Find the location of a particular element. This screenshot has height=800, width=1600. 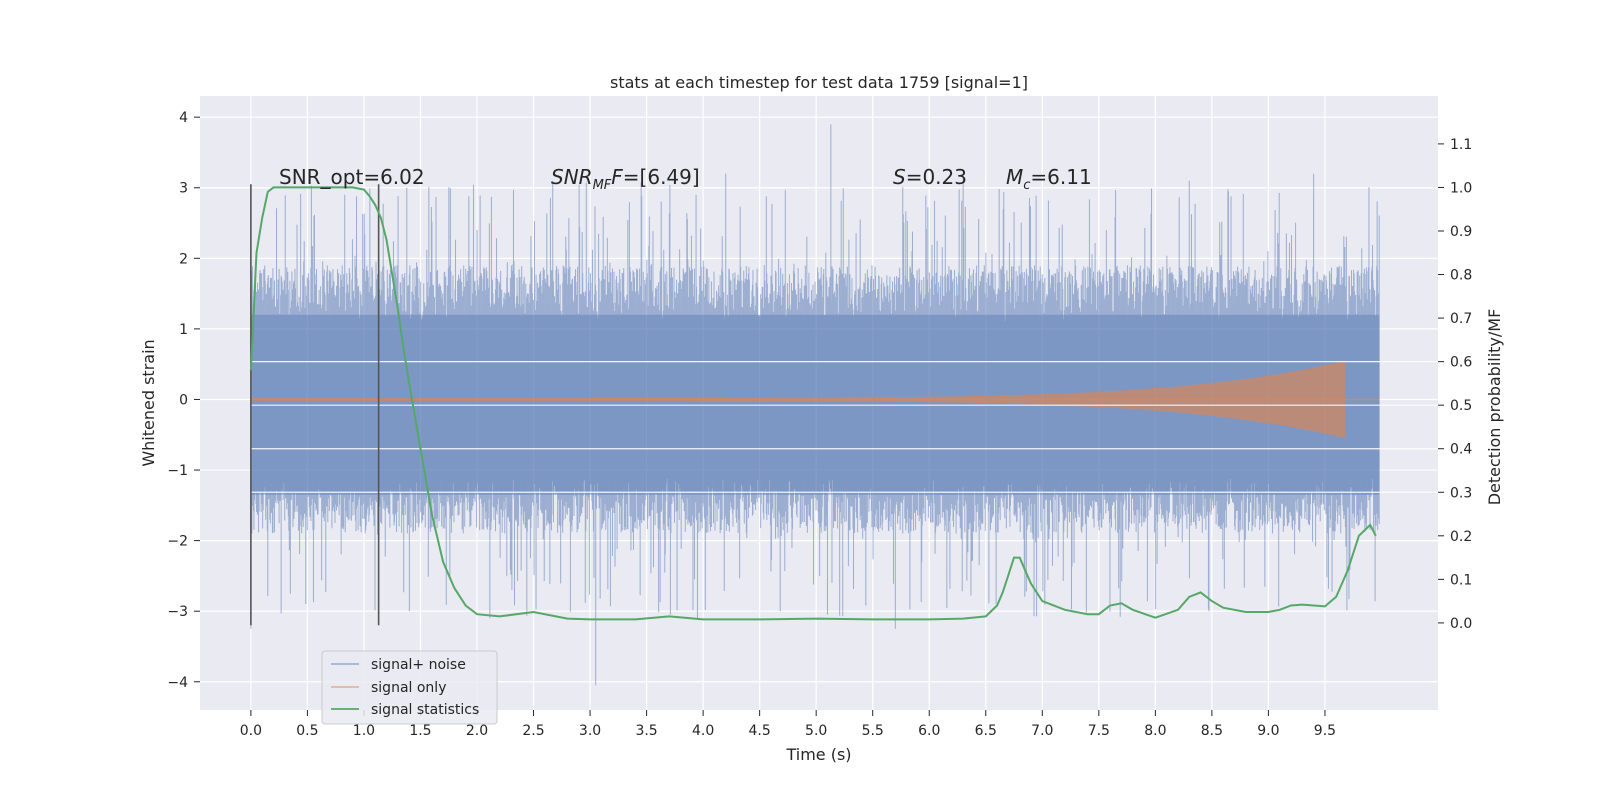

x-tick-label: 5.5 is located at coordinates (873, 731).